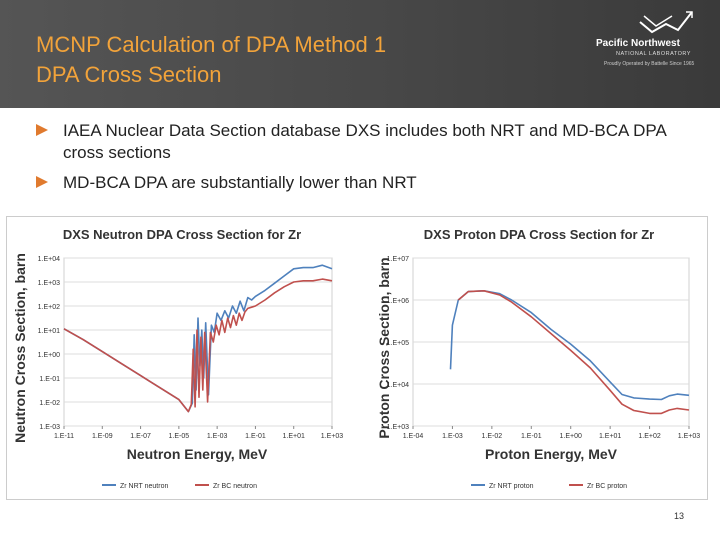  What do you see at coordinates (49, 355) in the screenshot?
I see `y-tick-label: 1.E+00` at bounding box center [49, 355].